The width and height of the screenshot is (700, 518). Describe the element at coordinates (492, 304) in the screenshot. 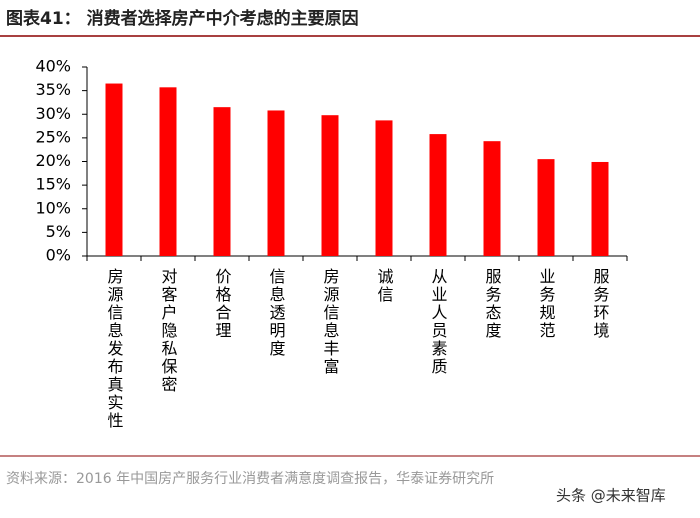

I see `x-tick-label: 服务态度` at that location.